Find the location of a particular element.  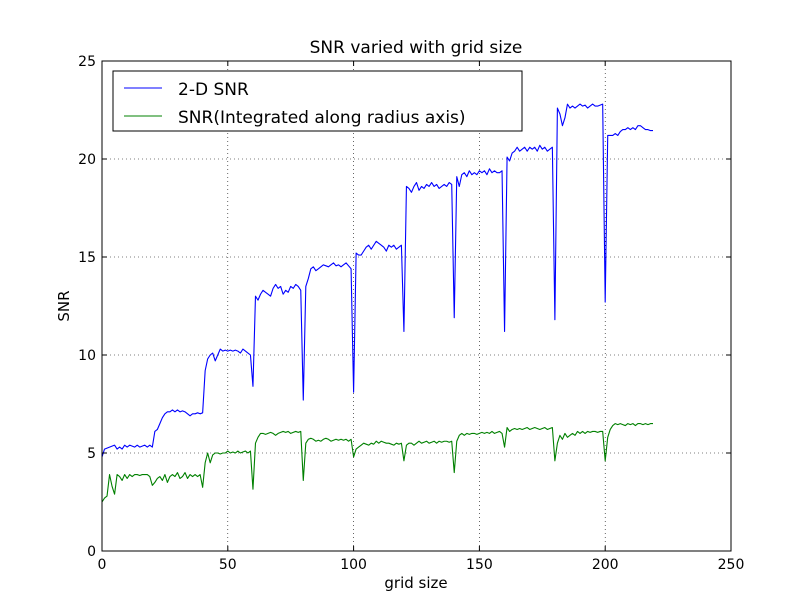

x-axis-label: grid size is located at coordinates (415, 583).